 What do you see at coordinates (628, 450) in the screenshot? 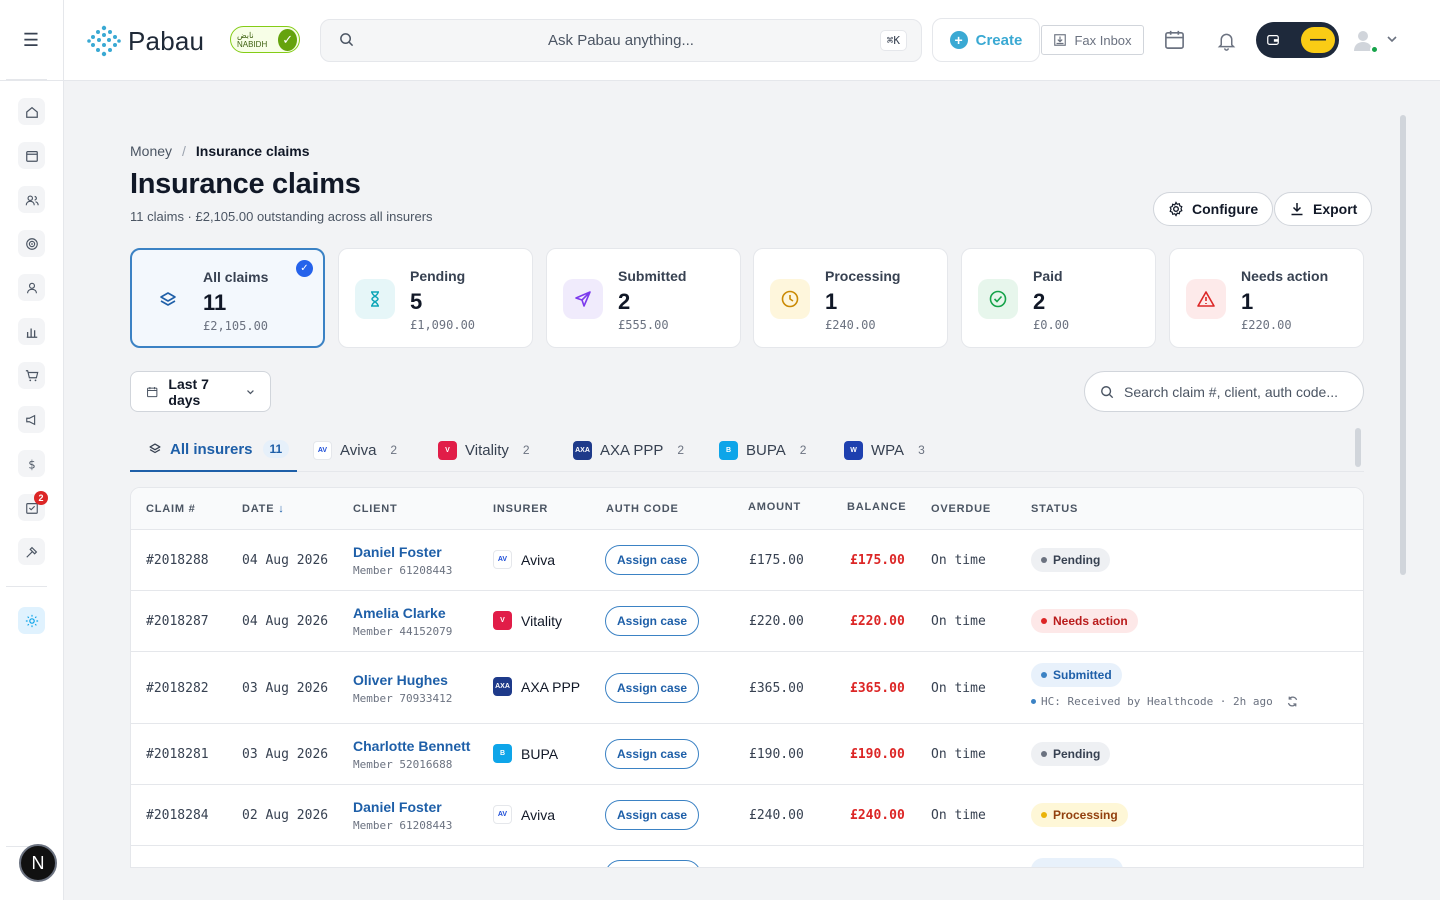
I see `tab-axa-ppp: AXA AXA PPP 2` at bounding box center [628, 450].